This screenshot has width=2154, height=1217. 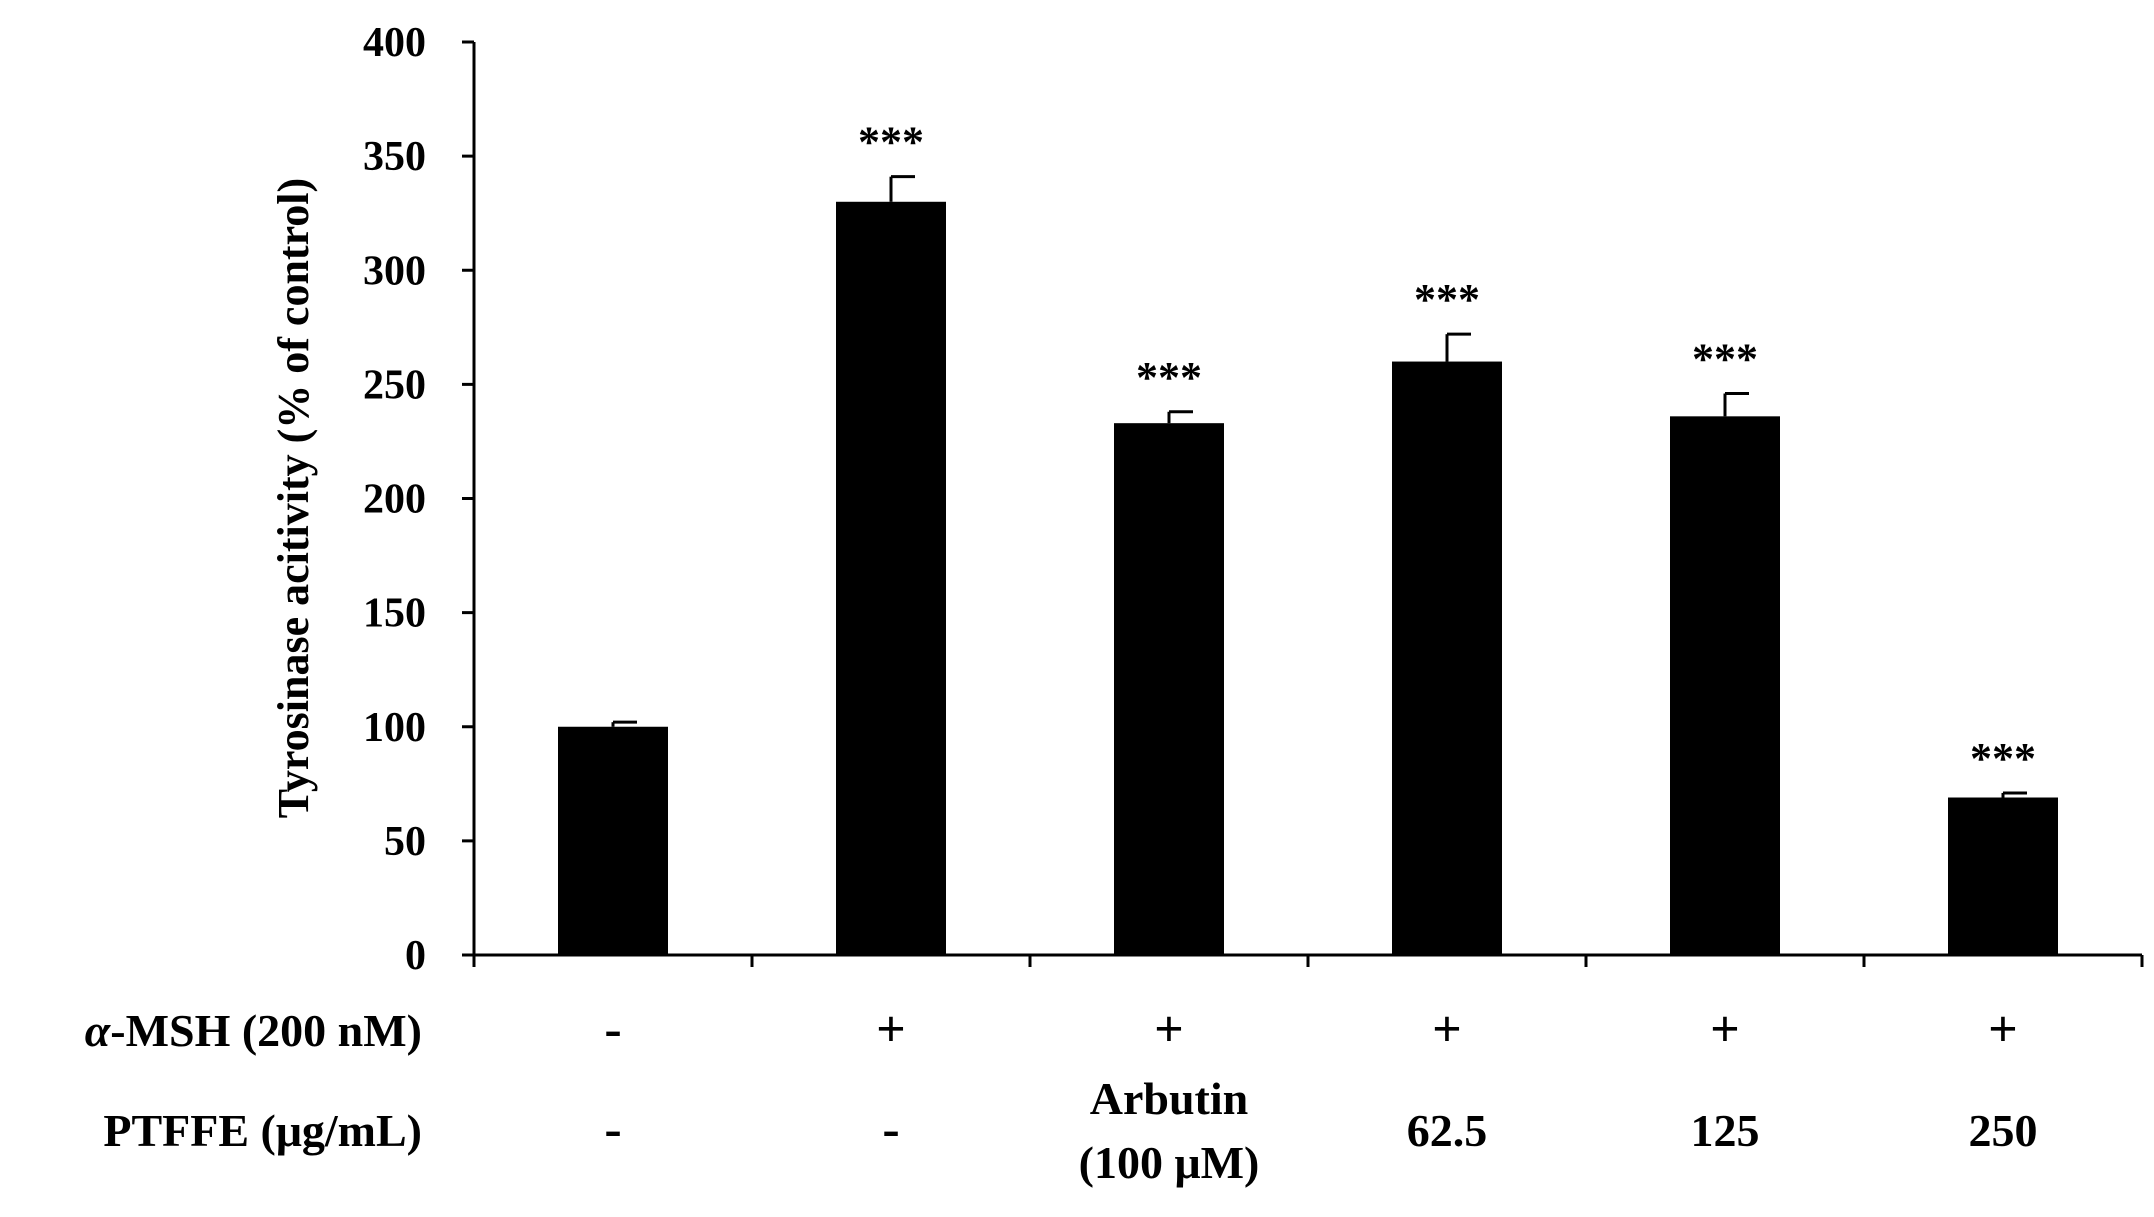 I want to click on y-tick-label: 250, so click(x=394, y=385).